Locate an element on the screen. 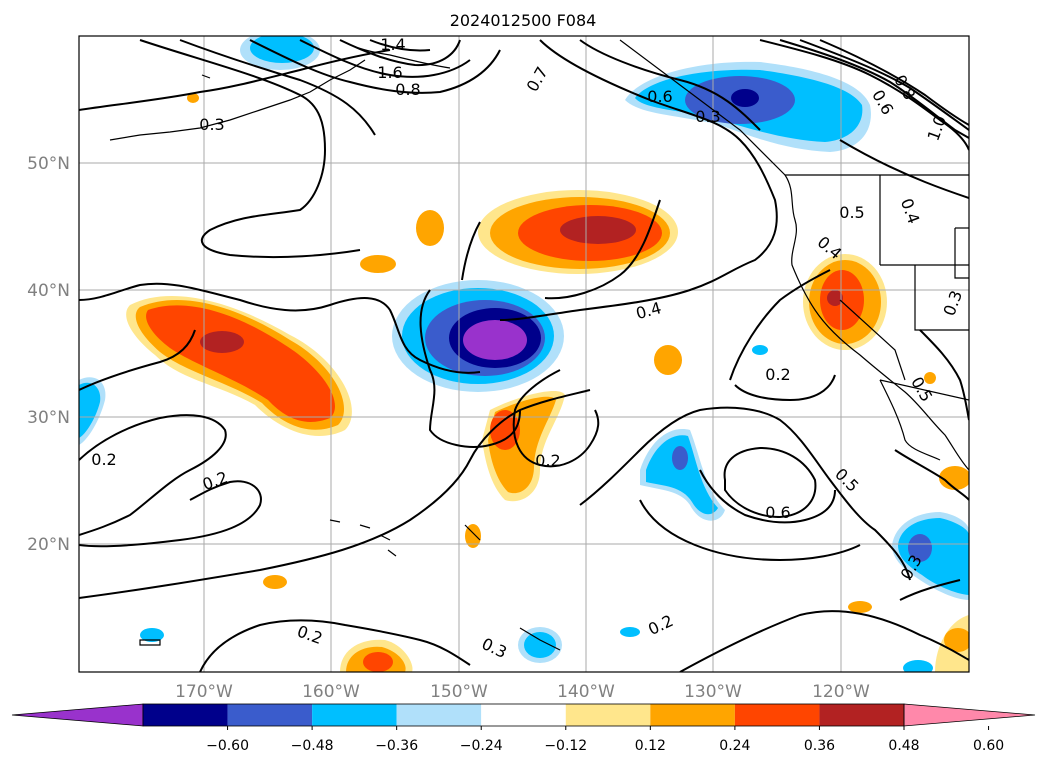 Image resolution: width=1047 pixels, height=765 pixels. lon-label: 170°W is located at coordinates (204, 692).